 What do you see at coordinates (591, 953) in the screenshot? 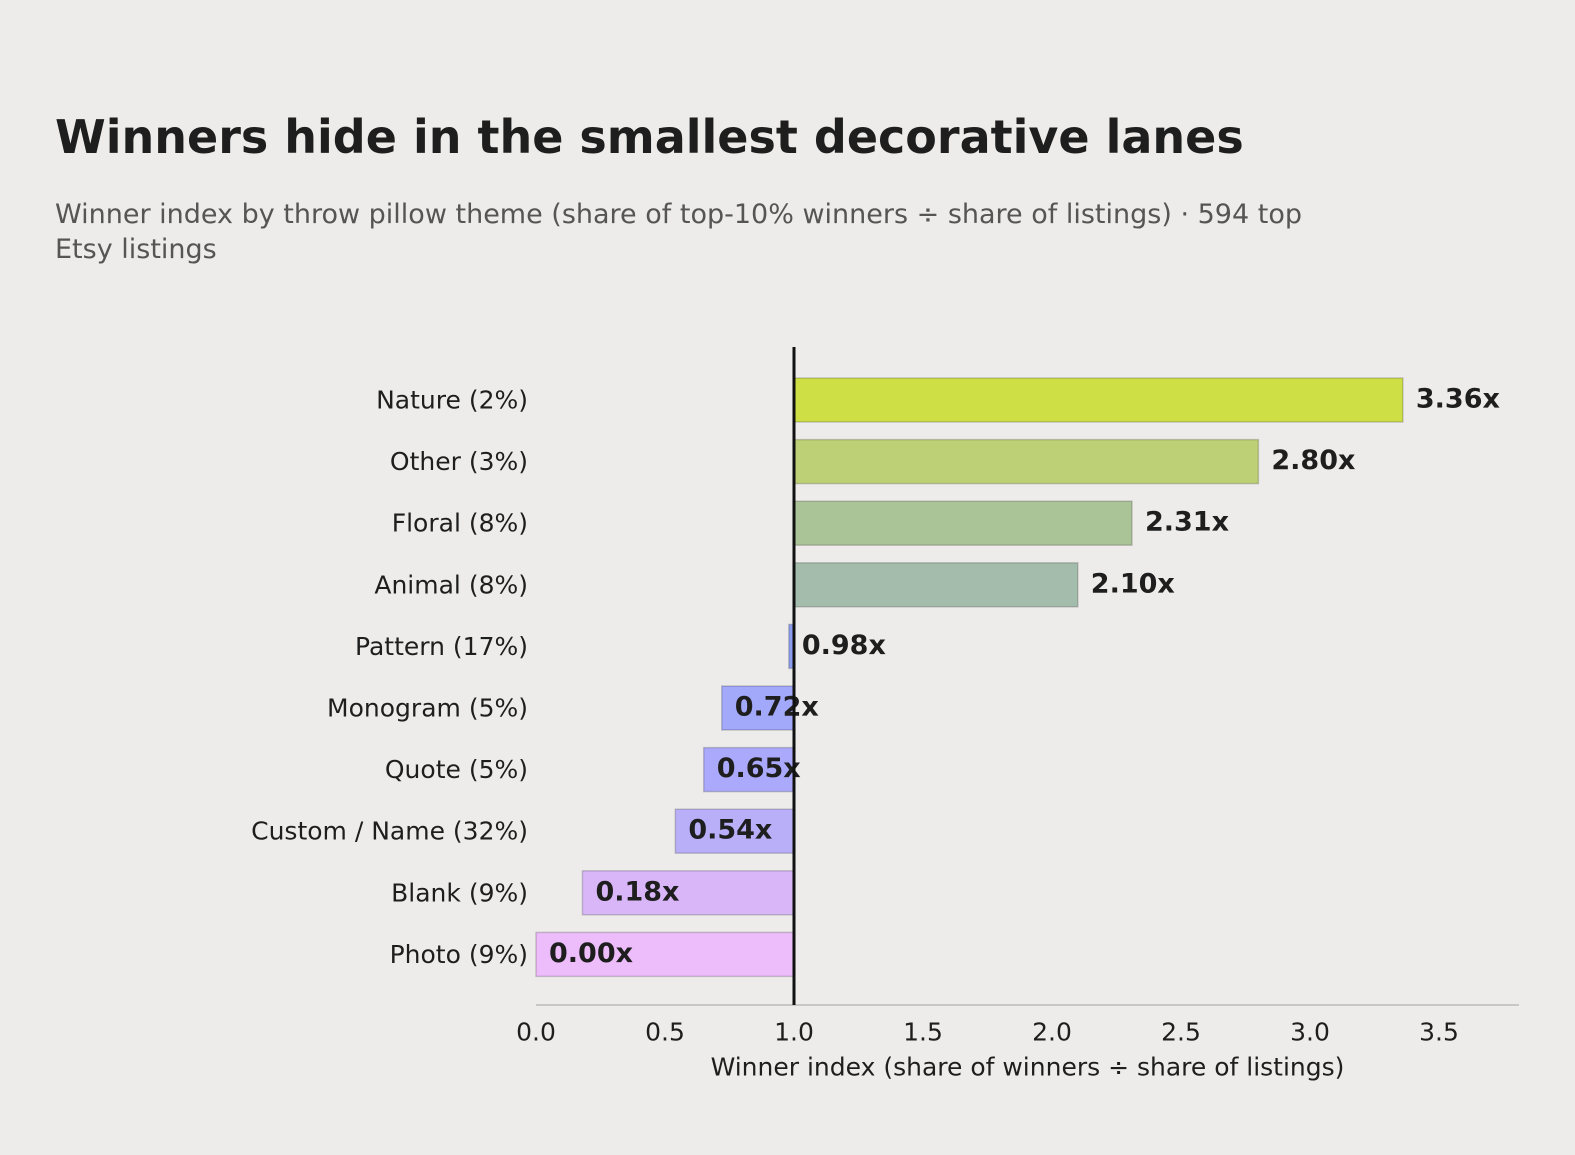
I see `value-label: 0.00x` at bounding box center [591, 953].